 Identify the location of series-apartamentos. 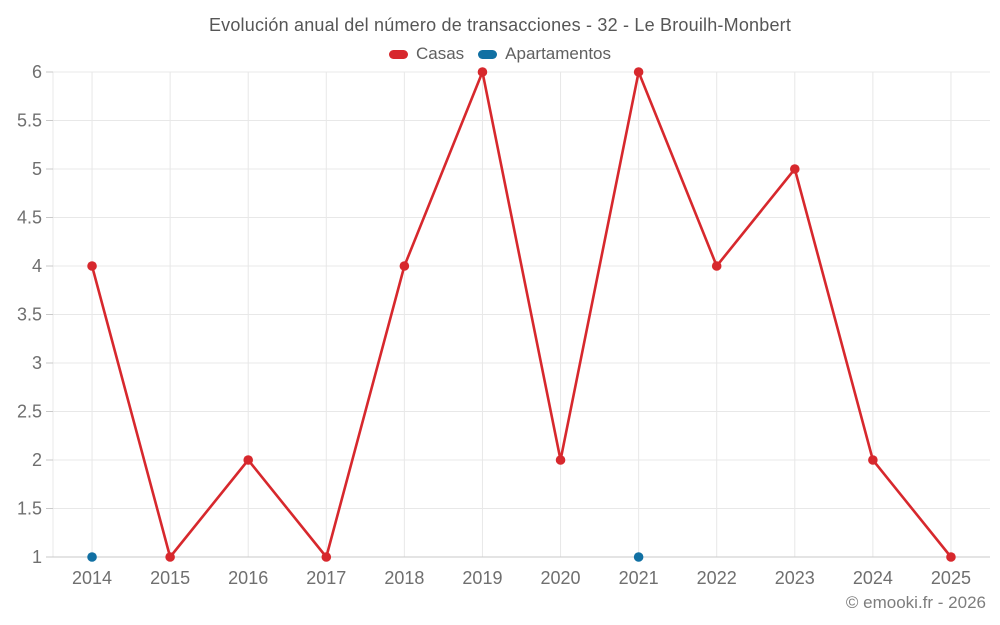
(365, 557).